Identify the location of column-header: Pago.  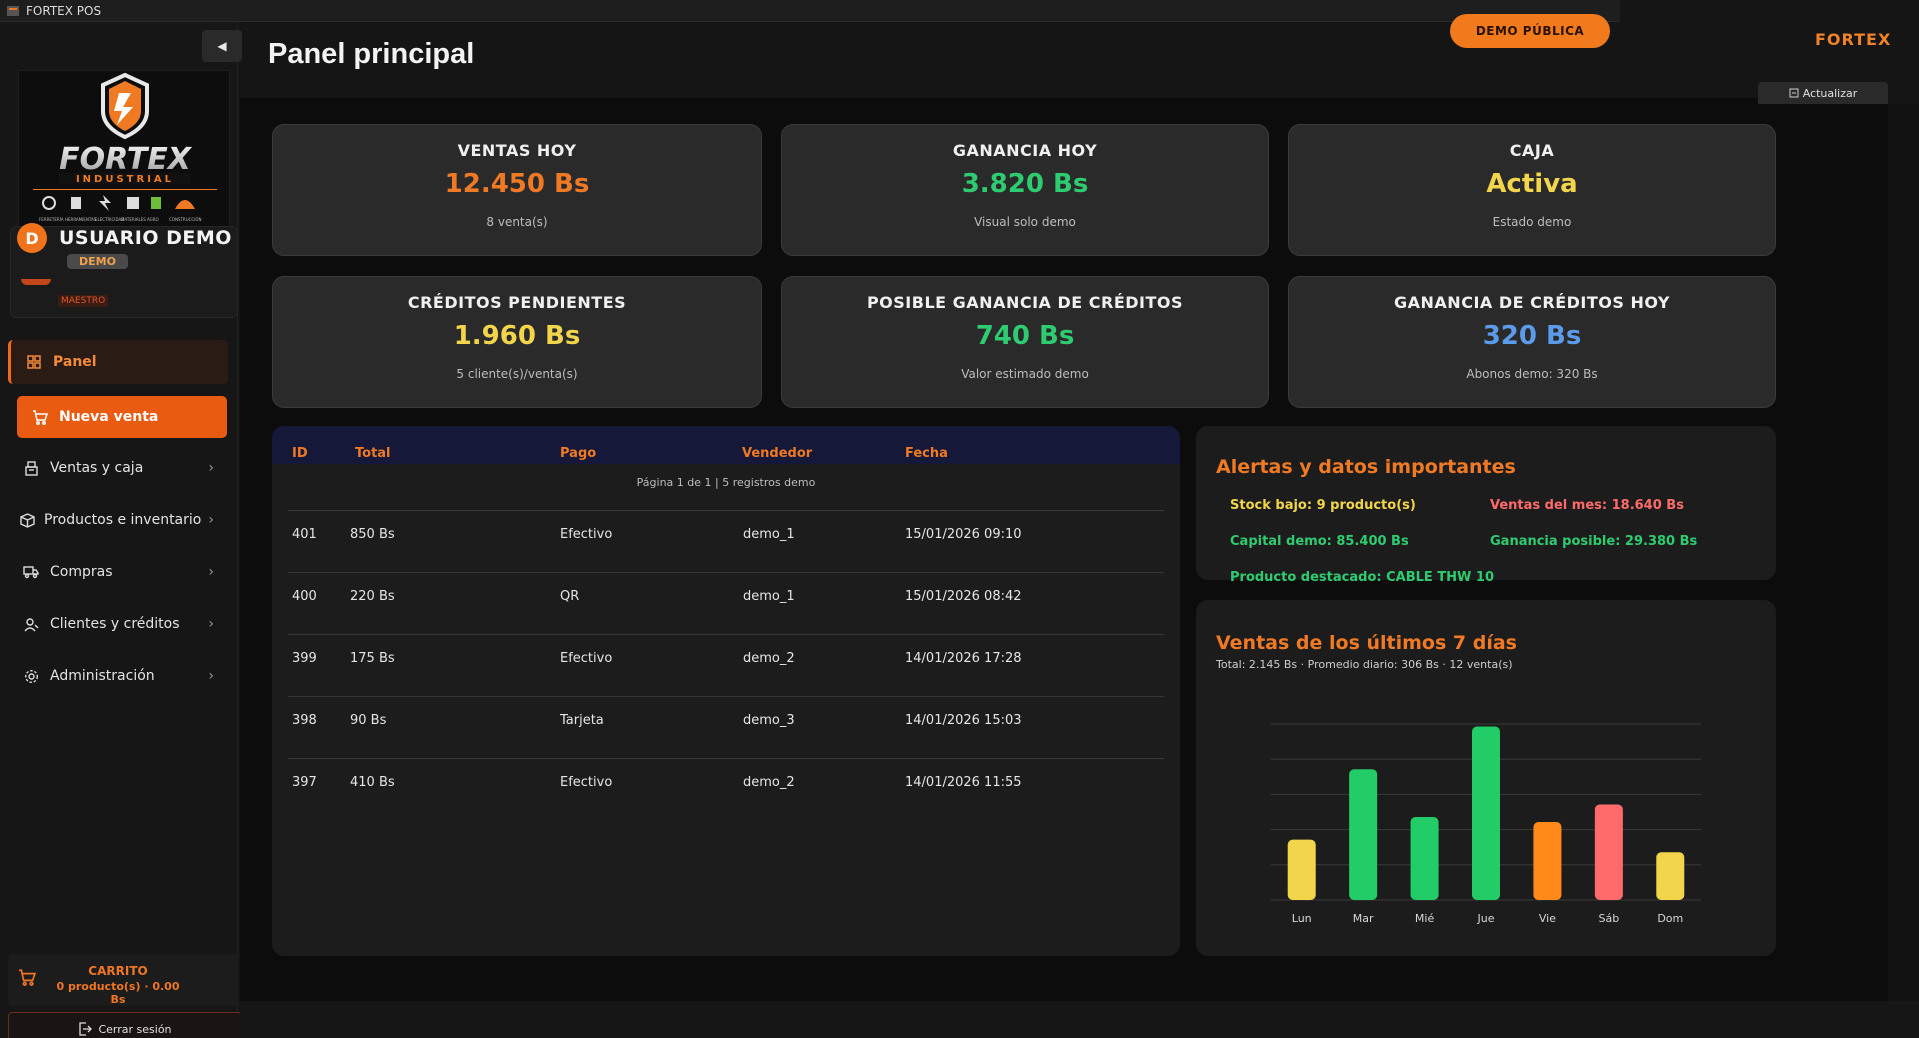
(578, 453).